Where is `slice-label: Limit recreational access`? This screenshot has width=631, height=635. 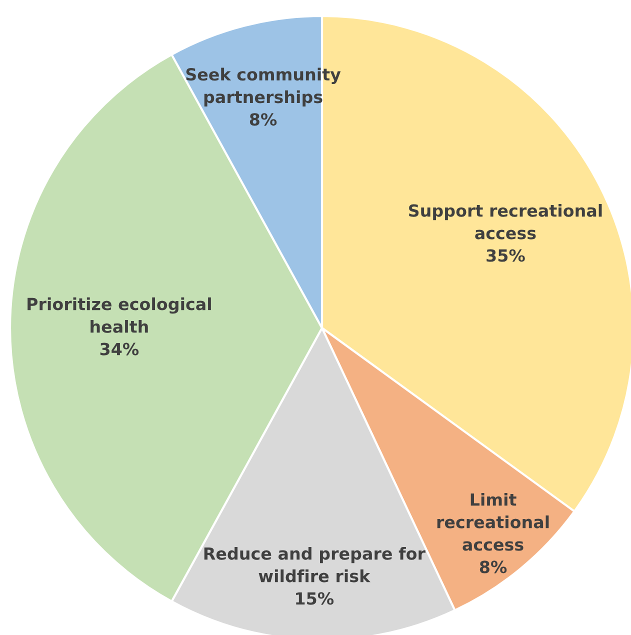 slice-label: Limit recreational access is located at coordinates (493, 521).